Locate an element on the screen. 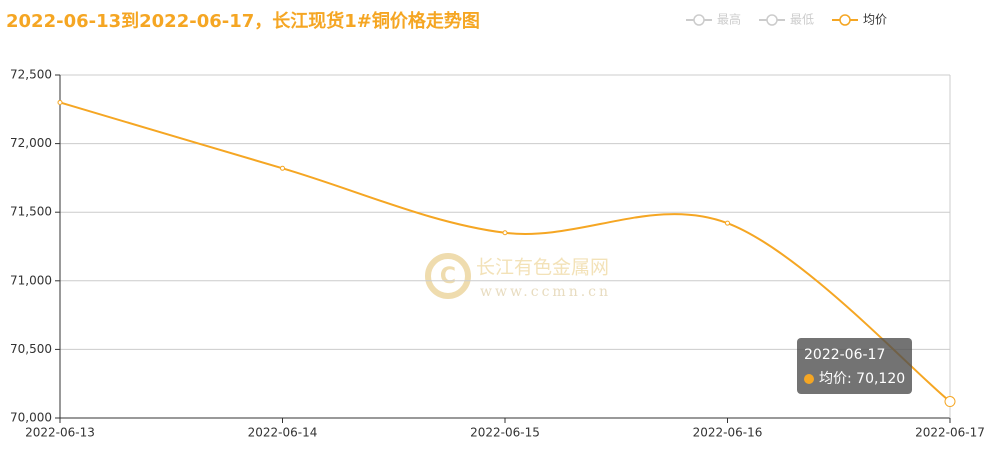 The image size is (989, 453). y-tick-label: 72,000 is located at coordinates (31, 143).